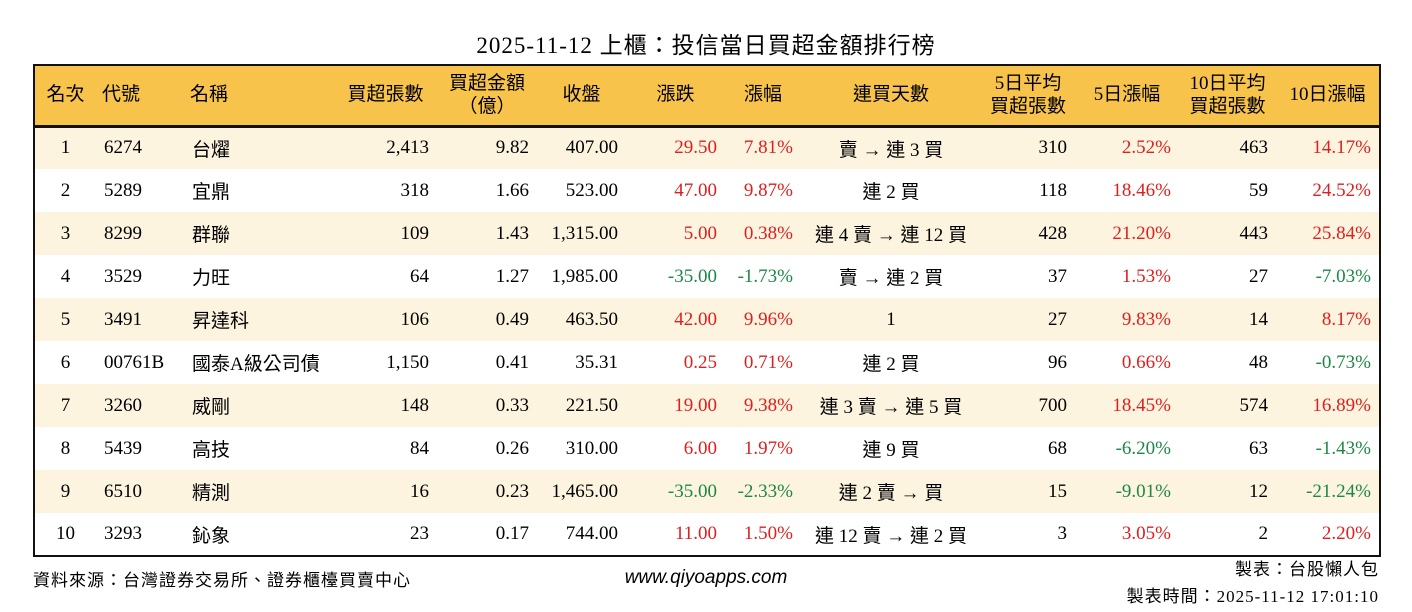  What do you see at coordinates (1053, 405) in the screenshot?
I see `cell-avg5: 700` at bounding box center [1053, 405].